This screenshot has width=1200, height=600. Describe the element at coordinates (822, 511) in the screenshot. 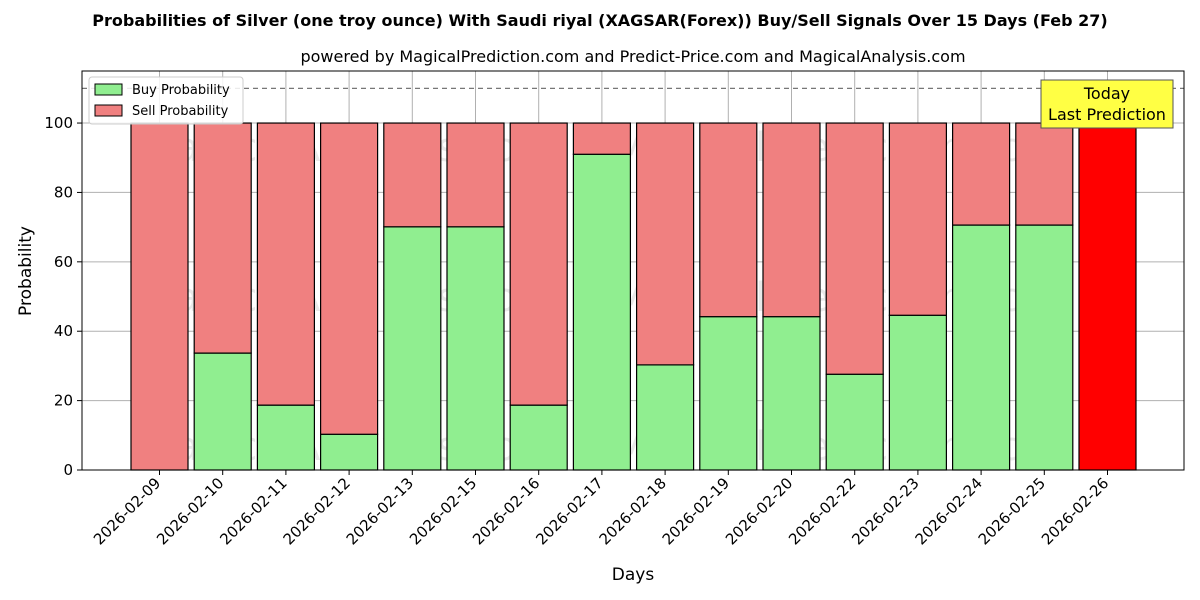

I see `x-tick-label: 2026-02-22` at that location.